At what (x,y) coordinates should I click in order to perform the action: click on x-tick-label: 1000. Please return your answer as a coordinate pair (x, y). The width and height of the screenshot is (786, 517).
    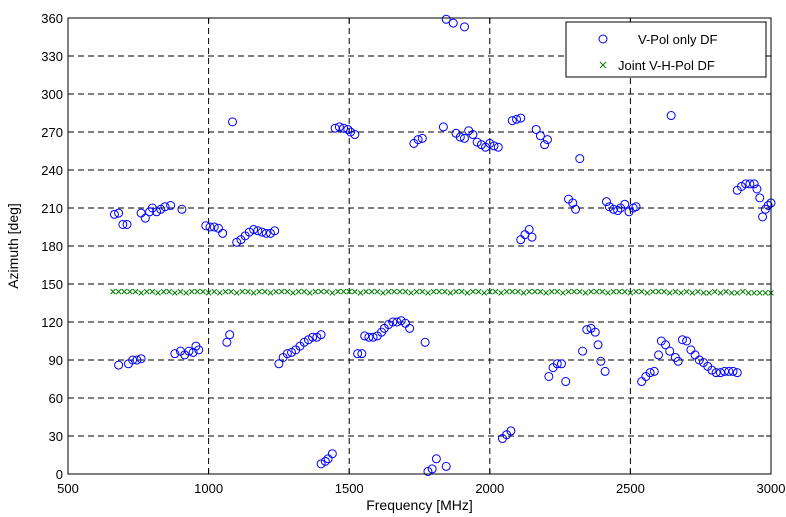
    Looking at the image, I should click on (208, 488).